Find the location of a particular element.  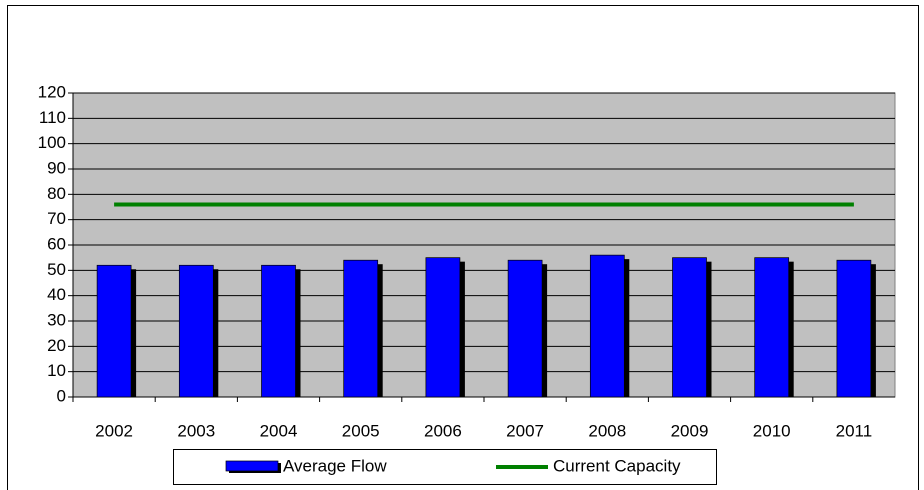

x-tick-label: 2010 is located at coordinates (772, 430).